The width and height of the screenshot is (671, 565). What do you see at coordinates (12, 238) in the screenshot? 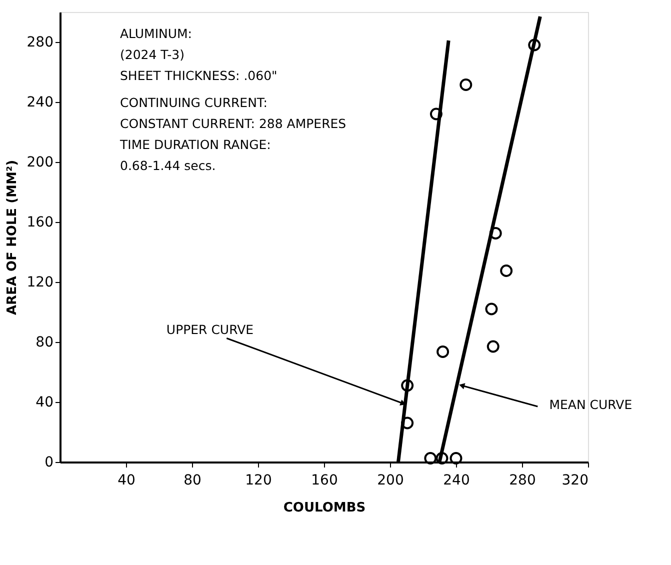
I see `y-axis-title: AREA OF HOLE (MM²)` at bounding box center [12, 238].